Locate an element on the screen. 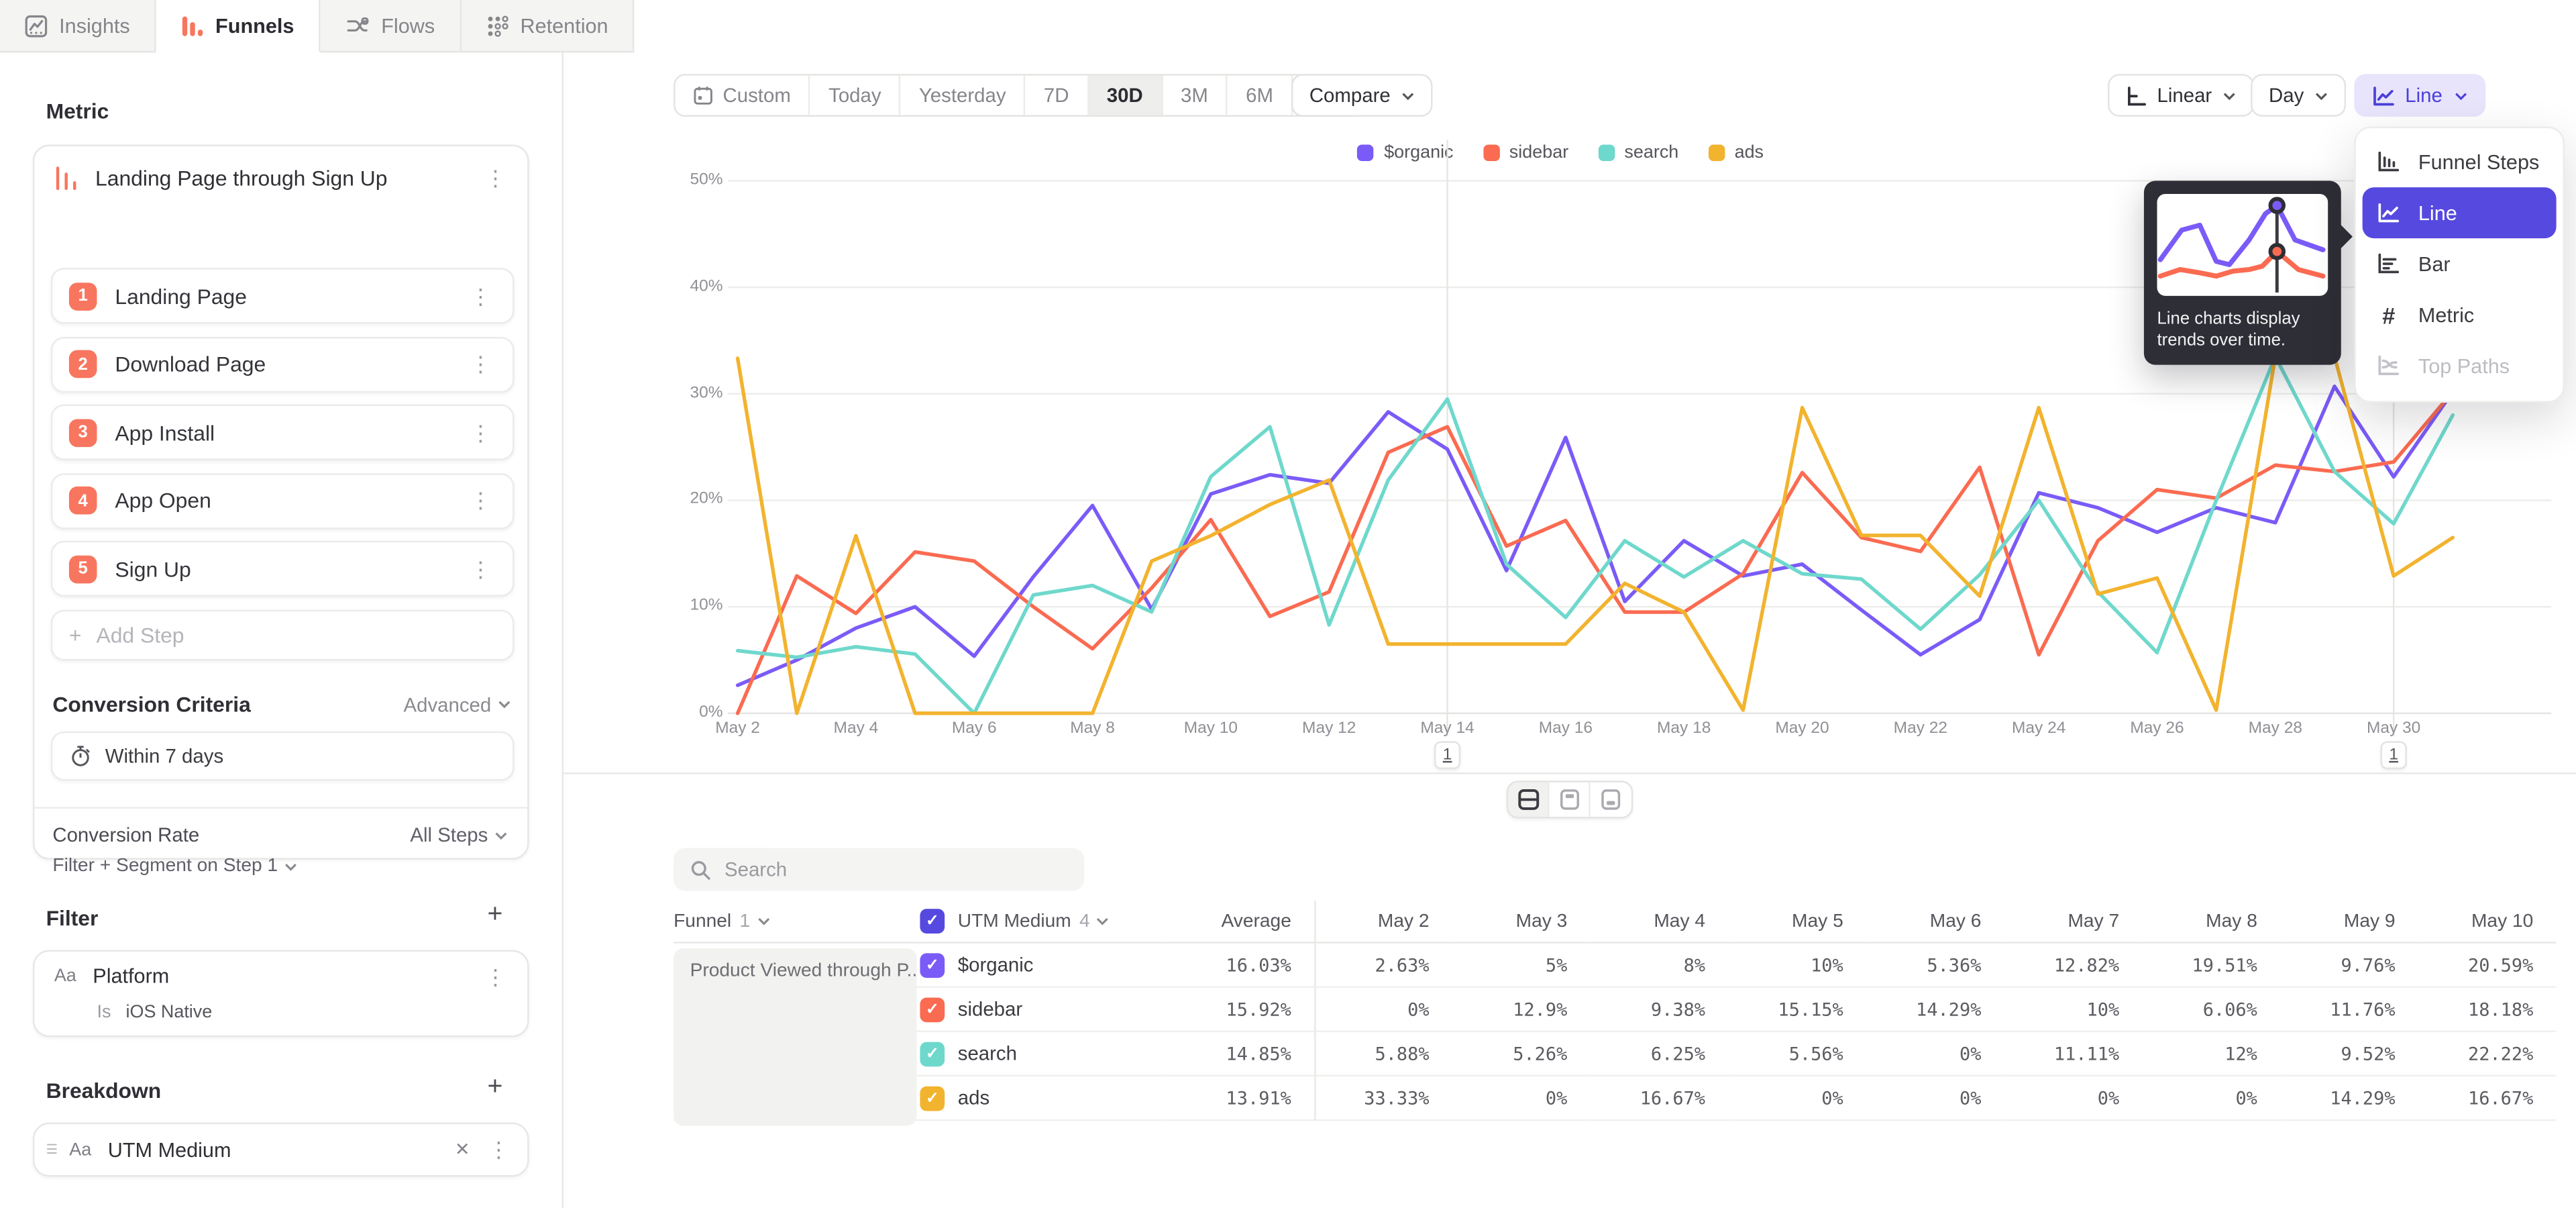  chart-only-view-icon is located at coordinates (1570, 800).